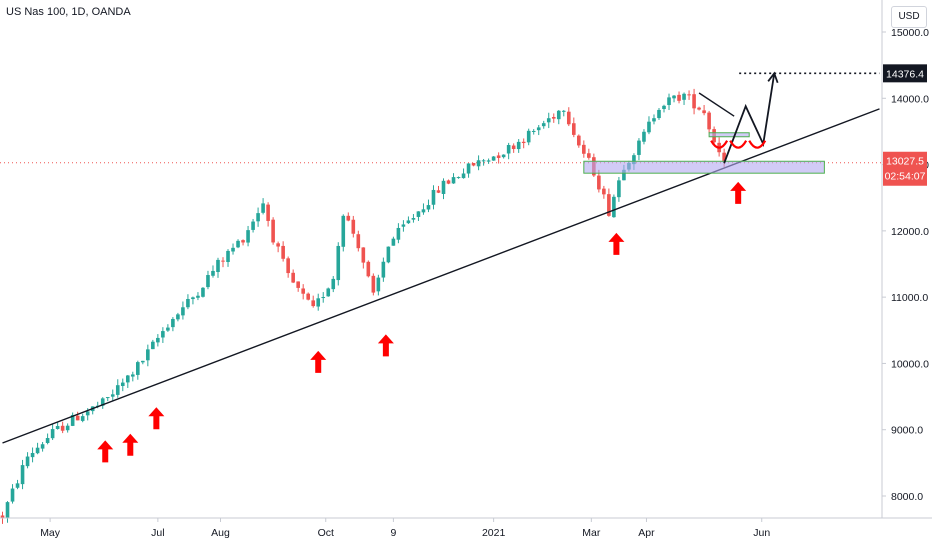 This screenshot has height=550, width=932. I want to click on y-tick-label: 8000.0, so click(907, 497).